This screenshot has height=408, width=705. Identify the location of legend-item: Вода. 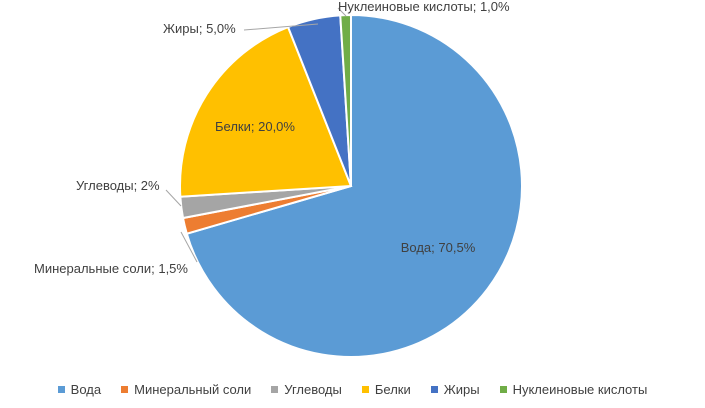
(79, 389).